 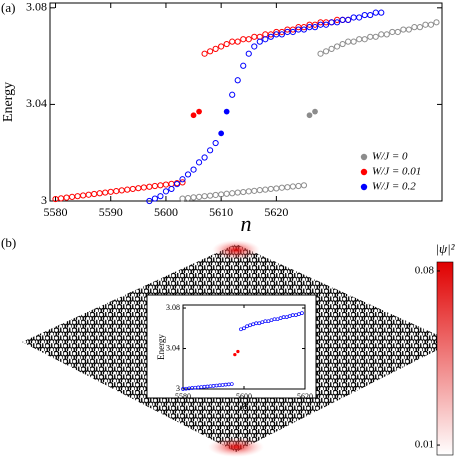 What do you see at coordinates (44, 200) in the screenshot?
I see `y-tick-label: 3` at bounding box center [44, 200].